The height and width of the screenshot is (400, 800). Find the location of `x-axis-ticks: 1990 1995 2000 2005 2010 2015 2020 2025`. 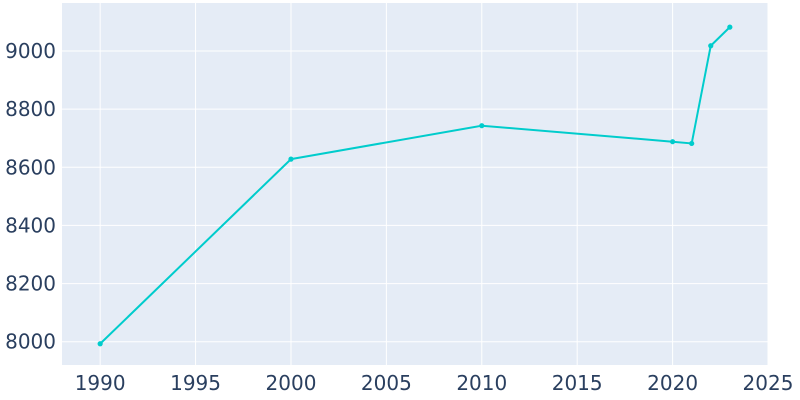

x-axis-ticks: 1990 1995 2000 2005 2010 2015 2020 2025 is located at coordinates (434, 383).